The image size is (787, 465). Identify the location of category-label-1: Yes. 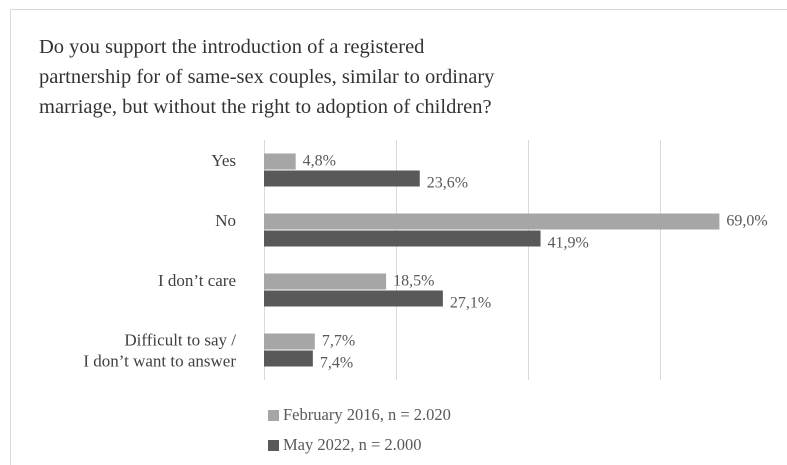
(223, 160).